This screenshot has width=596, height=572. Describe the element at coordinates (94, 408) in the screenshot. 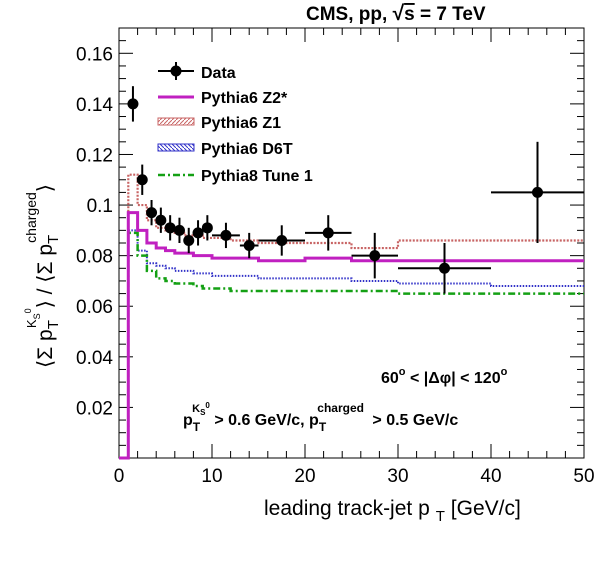

I see `y-tick-label: 0.02` at that location.